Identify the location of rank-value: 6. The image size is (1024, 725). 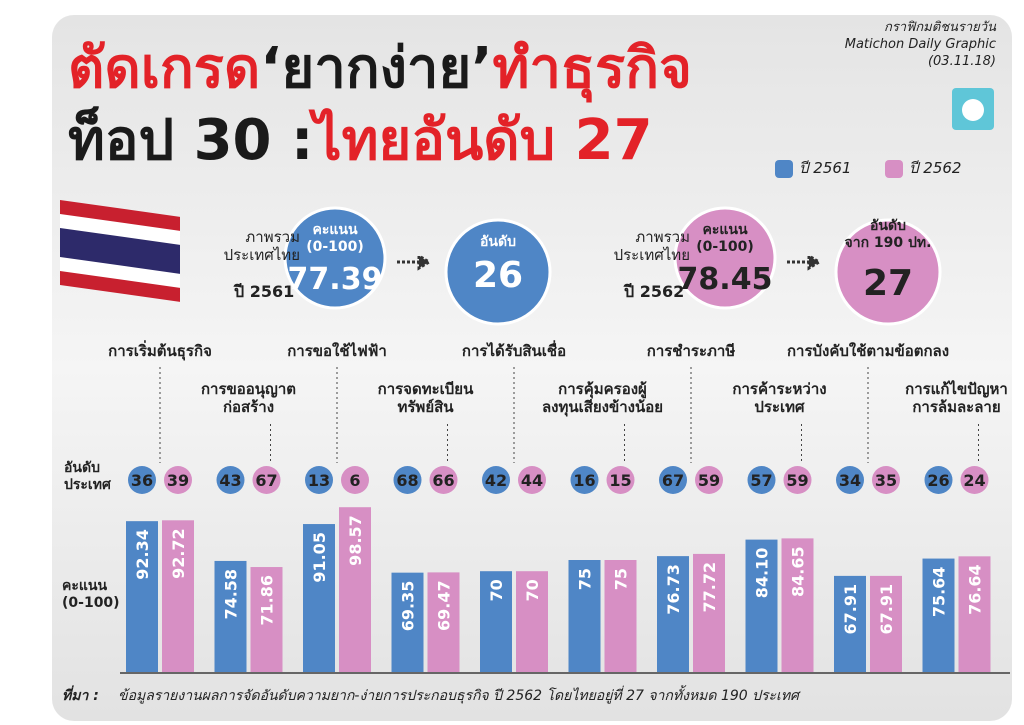
(354, 480).